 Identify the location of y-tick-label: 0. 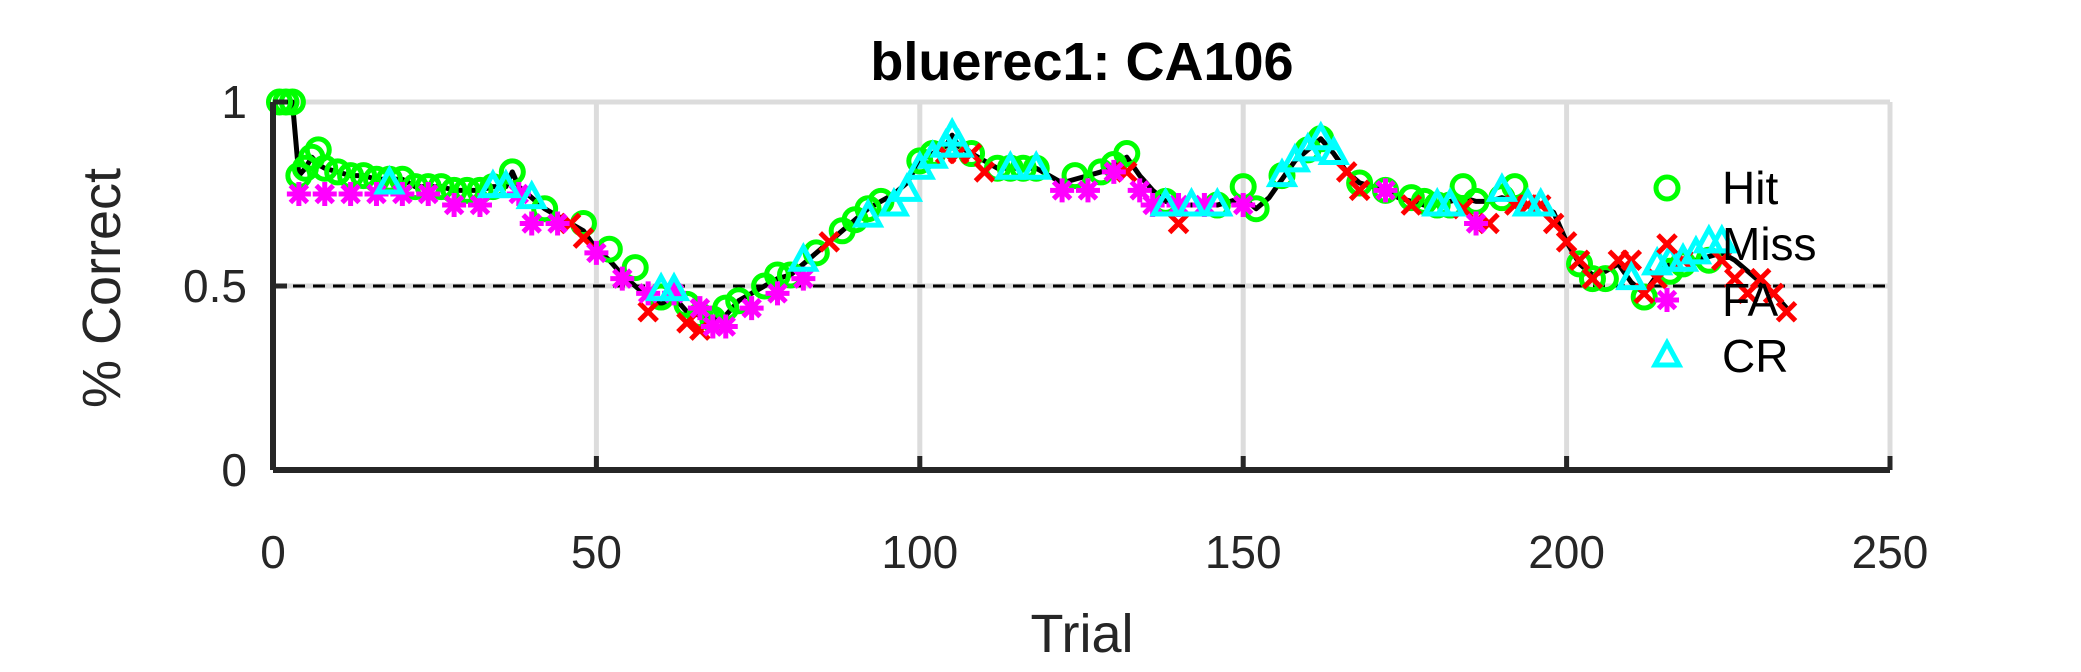
(234, 470).